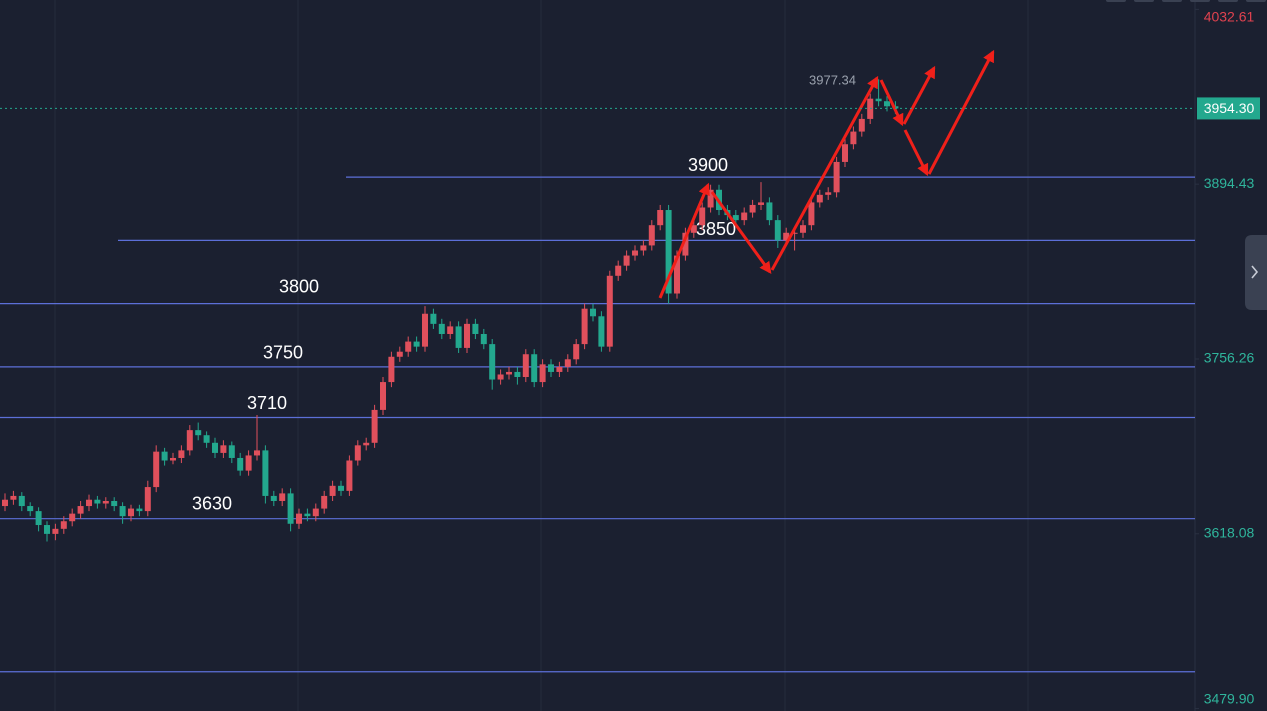 The height and width of the screenshot is (711, 1267). What do you see at coordinates (832, 80) in the screenshot?
I see `high-annotation: 3977.34` at bounding box center [832, 80].